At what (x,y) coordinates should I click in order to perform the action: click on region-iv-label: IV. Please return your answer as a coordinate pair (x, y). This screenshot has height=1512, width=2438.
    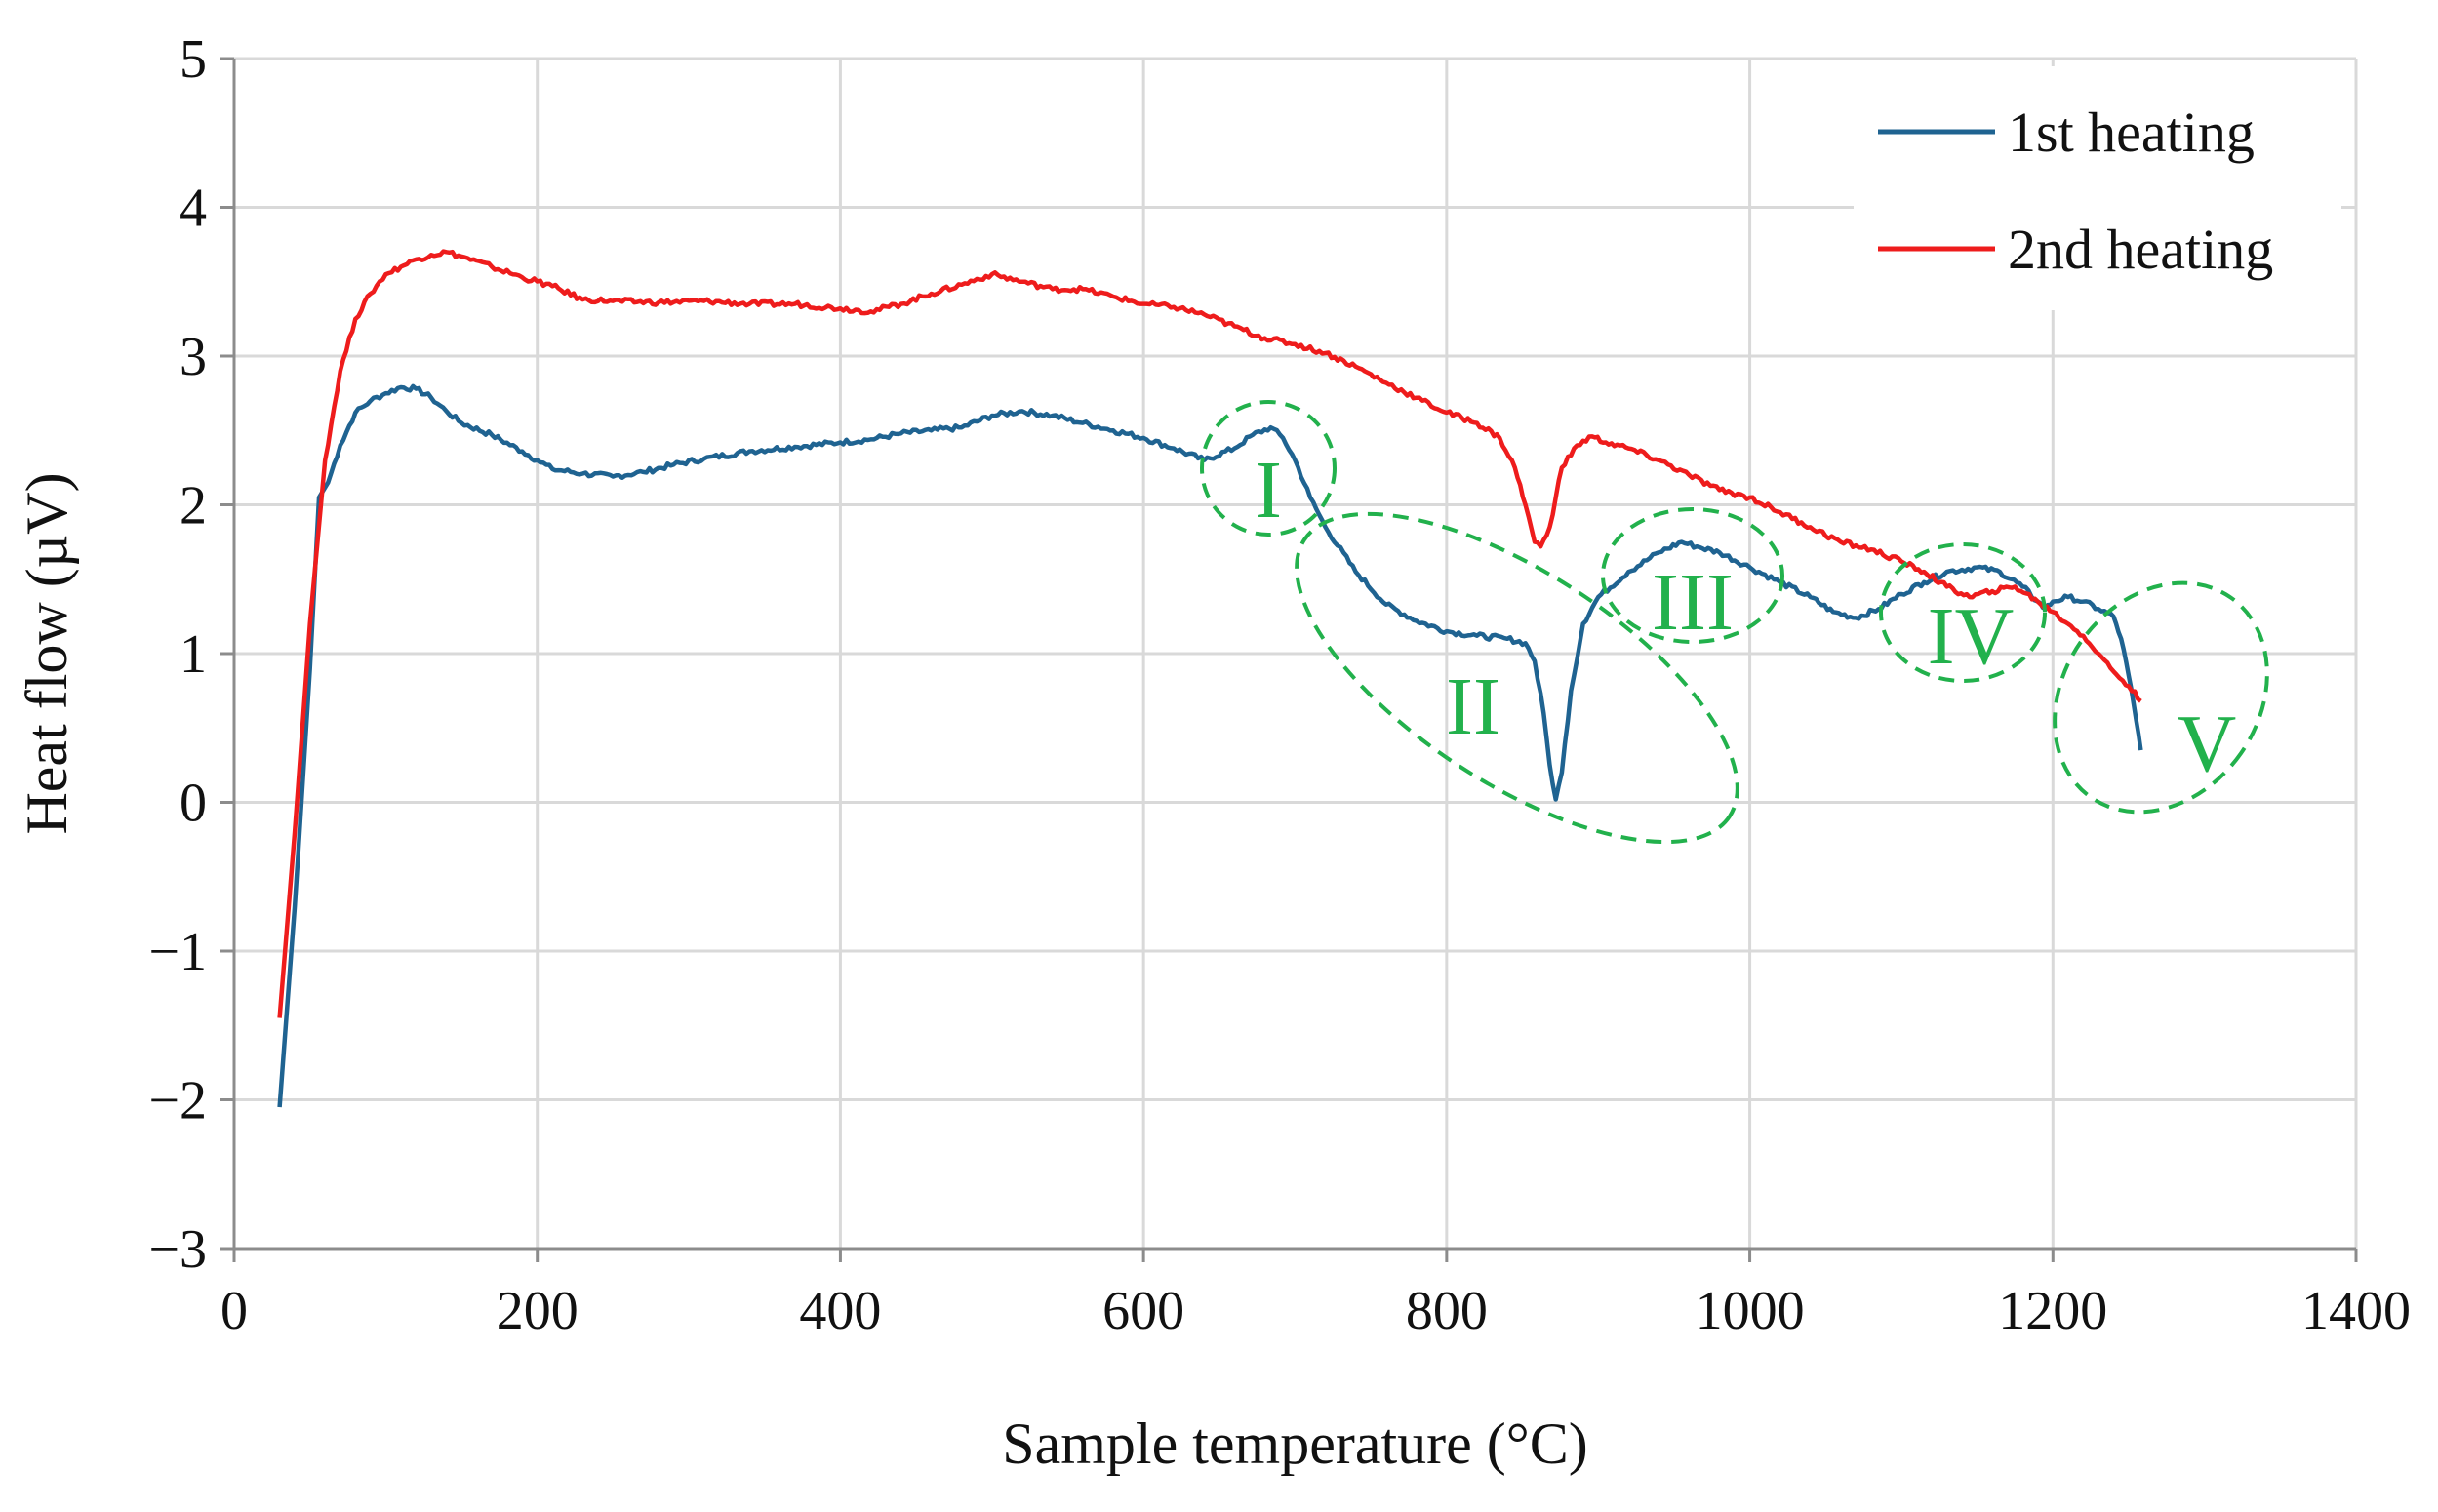
    Looking at the image, I should click on (1971, 636).